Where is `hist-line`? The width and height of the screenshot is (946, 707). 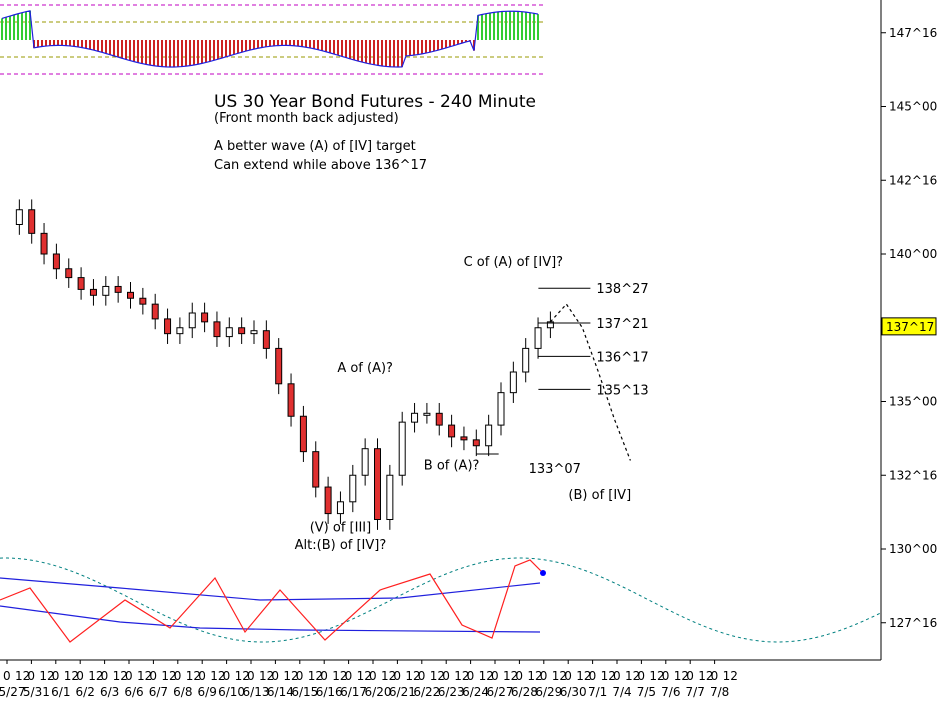 hist-line is located at coordinates (270, 39).